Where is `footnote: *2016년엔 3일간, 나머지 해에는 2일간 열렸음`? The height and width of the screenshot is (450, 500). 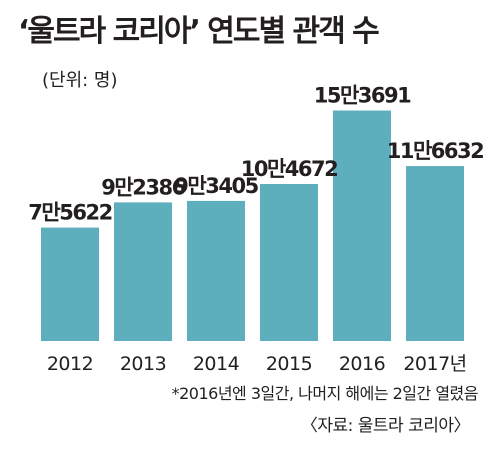
footnote: *2016년엔 3일간, 나머지 해에는 2일간 열렸음 is located at coordinates (325, 393).